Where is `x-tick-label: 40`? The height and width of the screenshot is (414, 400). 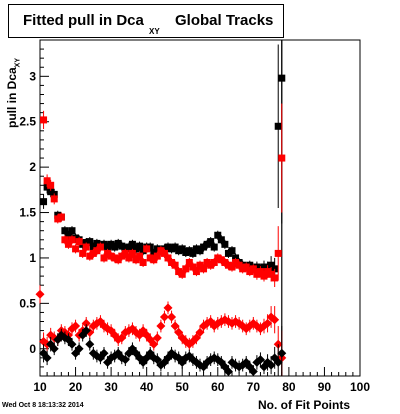
x-tick-label: 40 is located at coordinates (147, 387).